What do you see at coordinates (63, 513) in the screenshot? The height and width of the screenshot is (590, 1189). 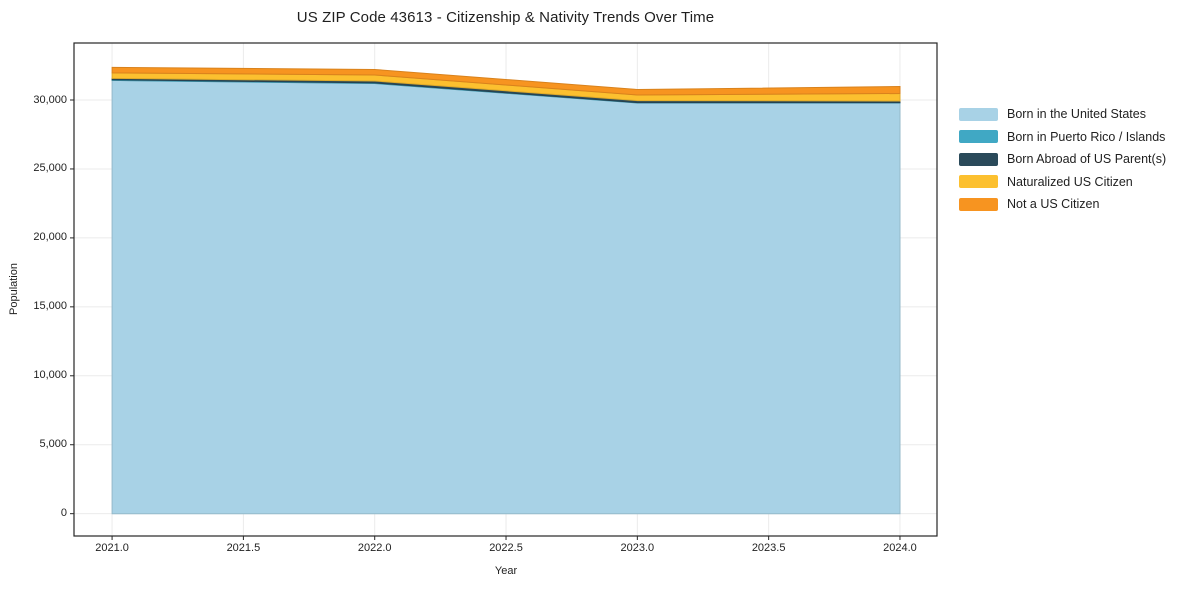 I see `y-tick-label: 0` at bounding box center [63, 513].